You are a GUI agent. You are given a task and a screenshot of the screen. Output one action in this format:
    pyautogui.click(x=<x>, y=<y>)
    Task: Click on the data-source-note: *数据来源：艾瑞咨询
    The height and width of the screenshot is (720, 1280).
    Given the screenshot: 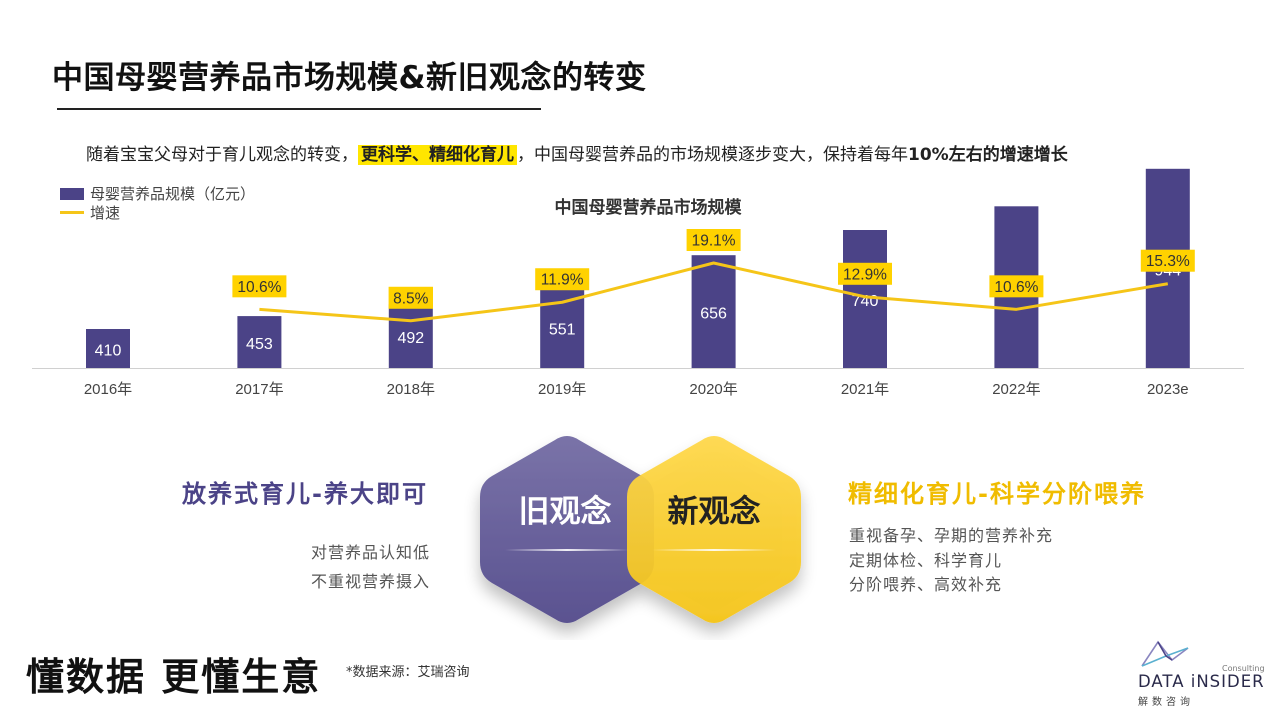 What is the action you would take?
    pyautogui.click(x=408, y=672)
    